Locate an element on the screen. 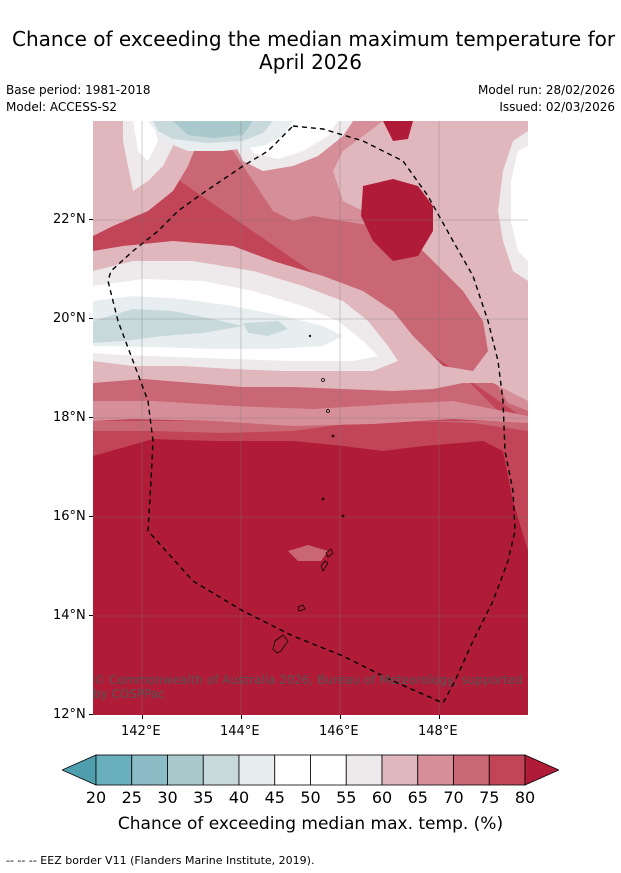 The height and width of the screenshot is (873, 621). colorbar-tick-label: 80 is located at coordinates (525, 797).